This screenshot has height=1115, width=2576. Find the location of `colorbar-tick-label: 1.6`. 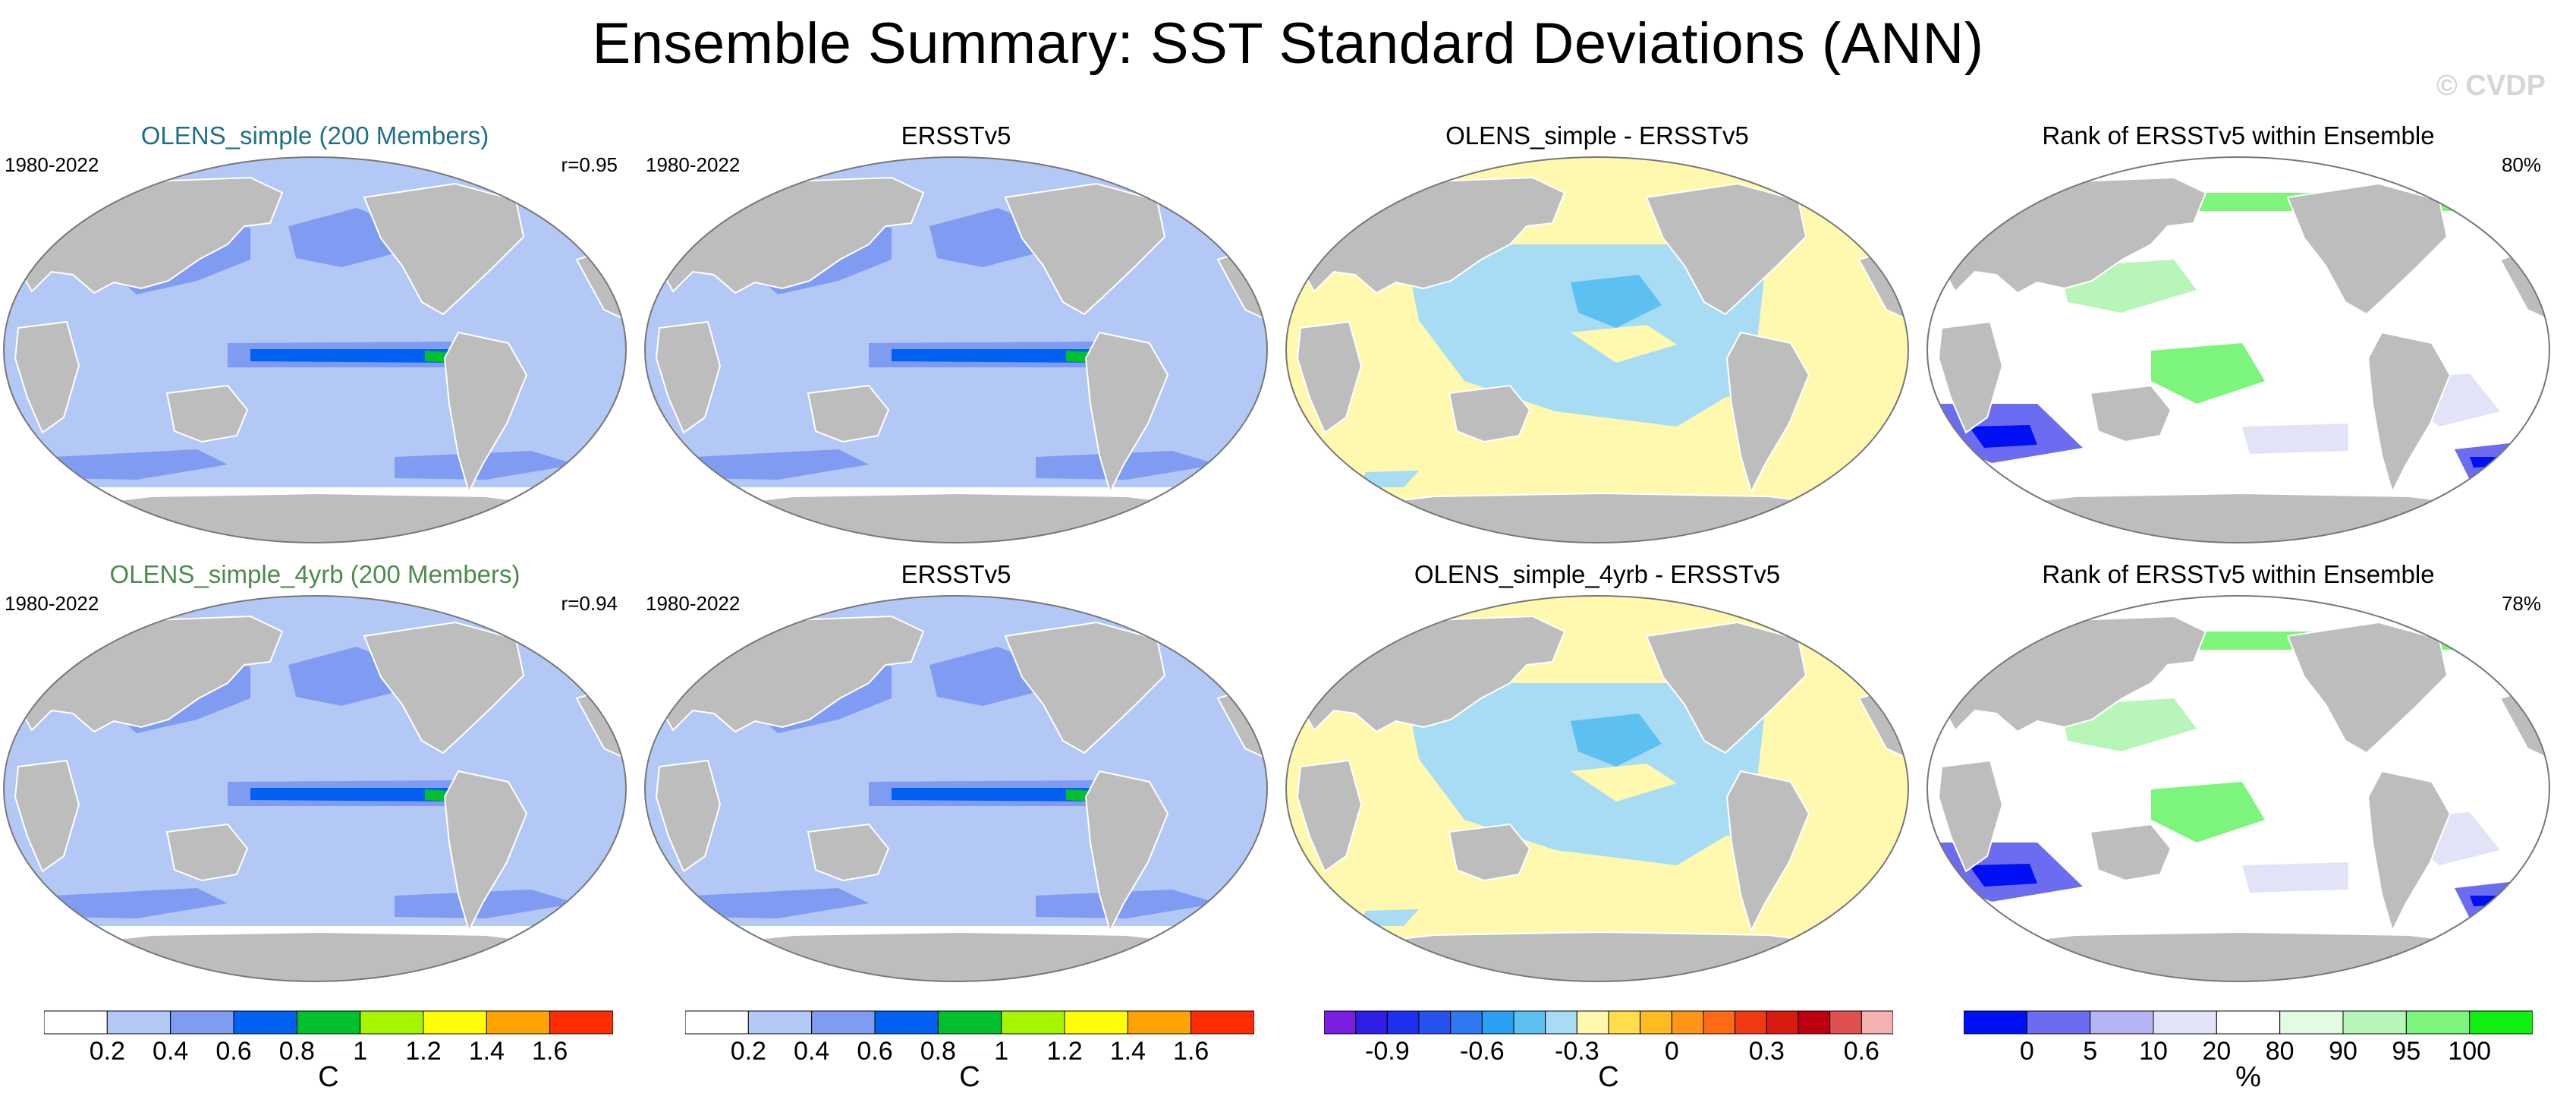

colorbar-tick-label: 1.6 is located at coordinates (1191, 1050).